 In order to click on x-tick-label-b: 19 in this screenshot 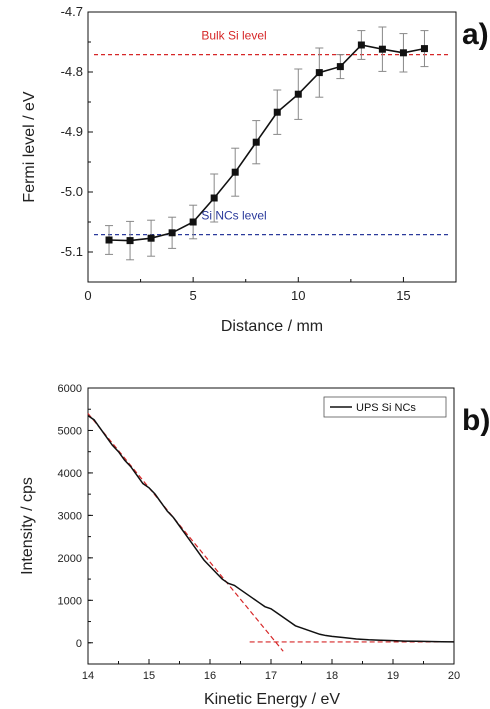, I will do `click(393, 676)`.